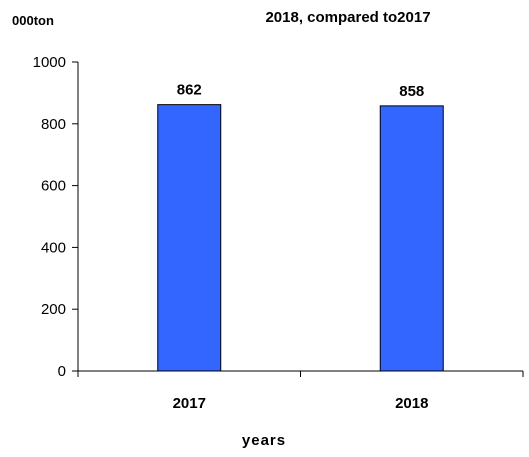  I want to click on chart-title: 2018, compared to2017, so click(347, 17).